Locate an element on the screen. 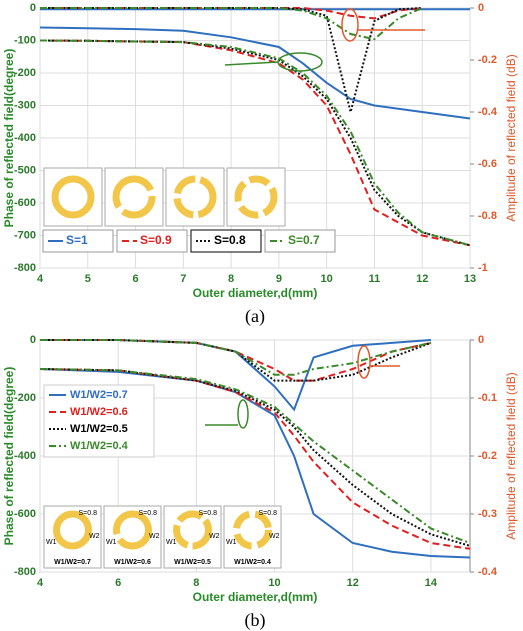 This screenshot has width=523, height=631. legend-label: W1/W2=0.7 is located at coordinates (99, 395).